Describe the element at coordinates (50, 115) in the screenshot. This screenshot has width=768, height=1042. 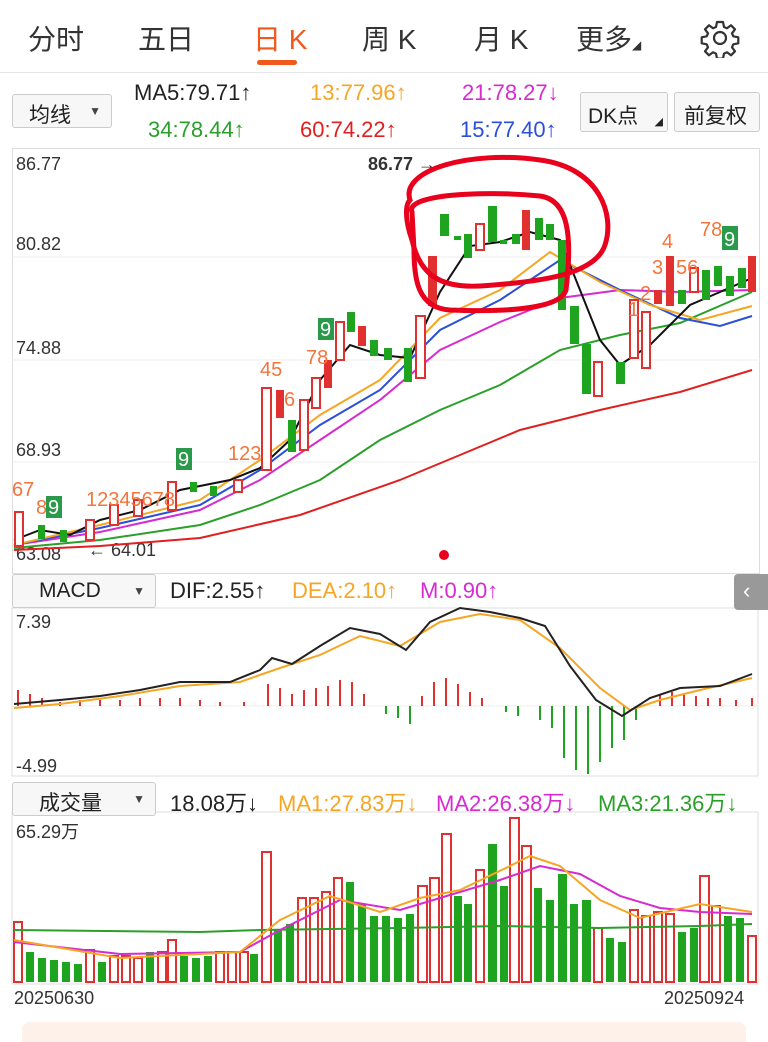
I see `ma-selector-label: 均线` at that location.